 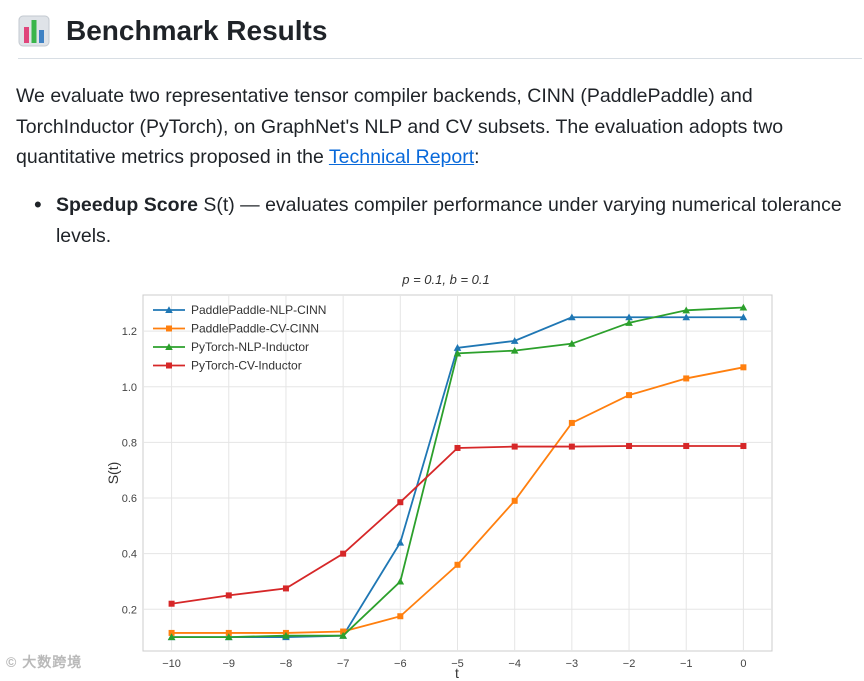 What do you see at coordinates (255, 329) in the screenshot?
I see `legend-label: PaddlePaddle-CV-CINN` at bounding box center [255, 329].